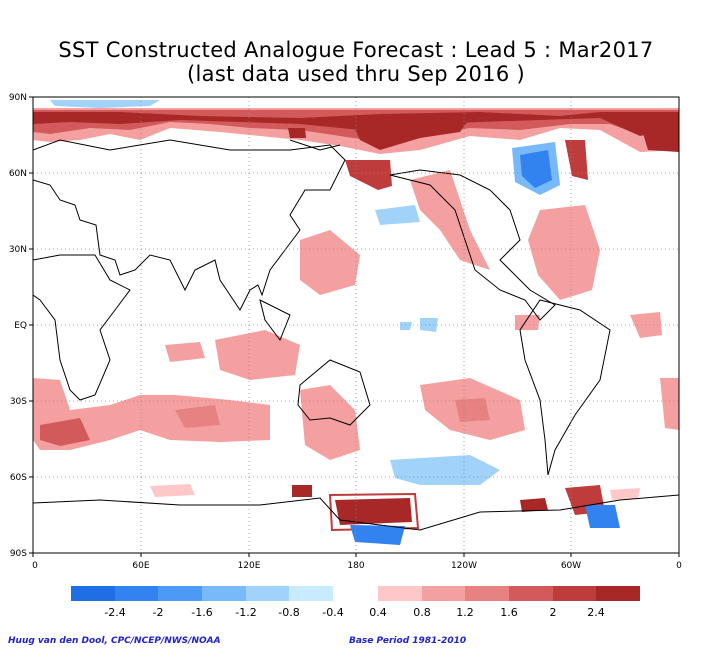  I want to click on lon-label-0-east: 0, so click(679, 566).